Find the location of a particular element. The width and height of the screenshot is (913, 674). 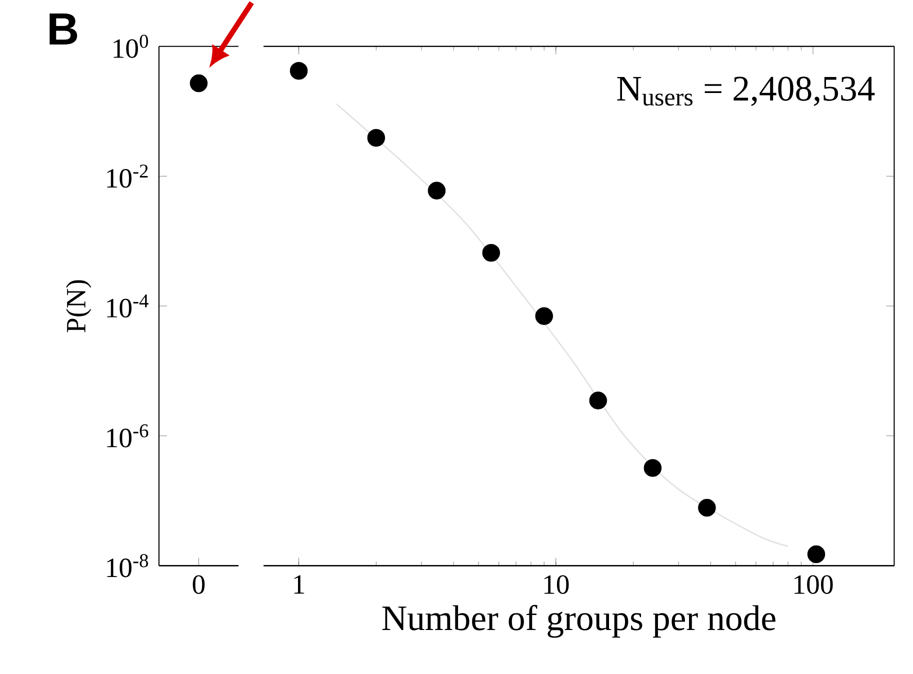

x-tick-label: 1 is located at coordinates (299, 584).